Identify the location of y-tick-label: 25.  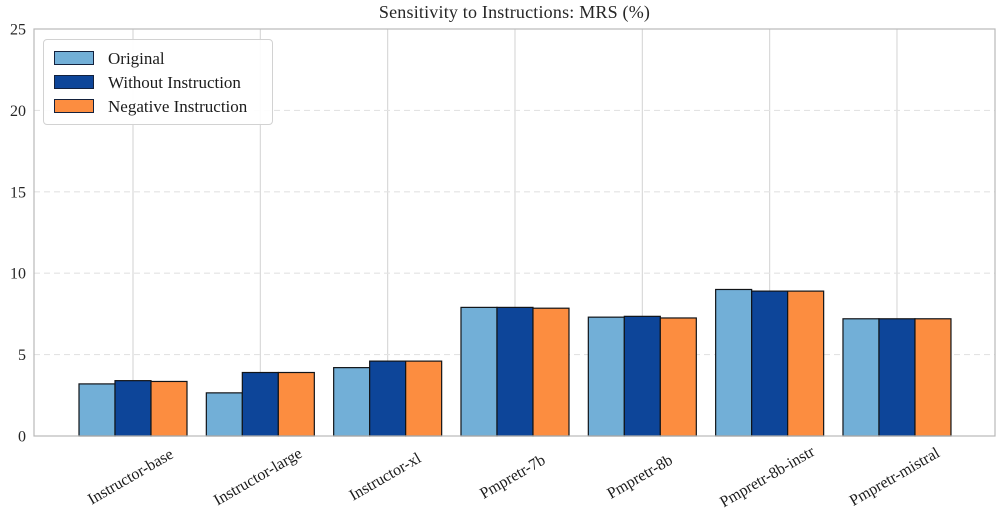
(18, 30).